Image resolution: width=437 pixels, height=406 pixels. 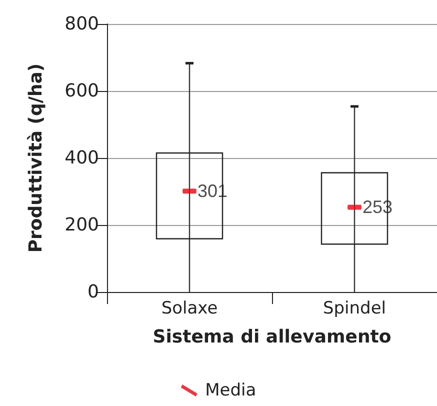 What do you see at coordinates (230, 390) in the screenshot?
I see `legend-label: Media` at bounding box center [230, 390].